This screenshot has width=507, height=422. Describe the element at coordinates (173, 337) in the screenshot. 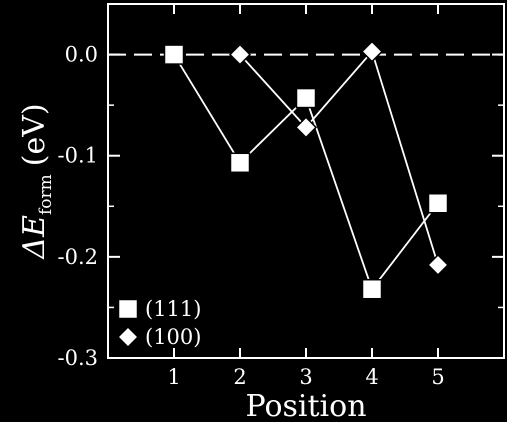

I see `legend-label: (100)` at that location.